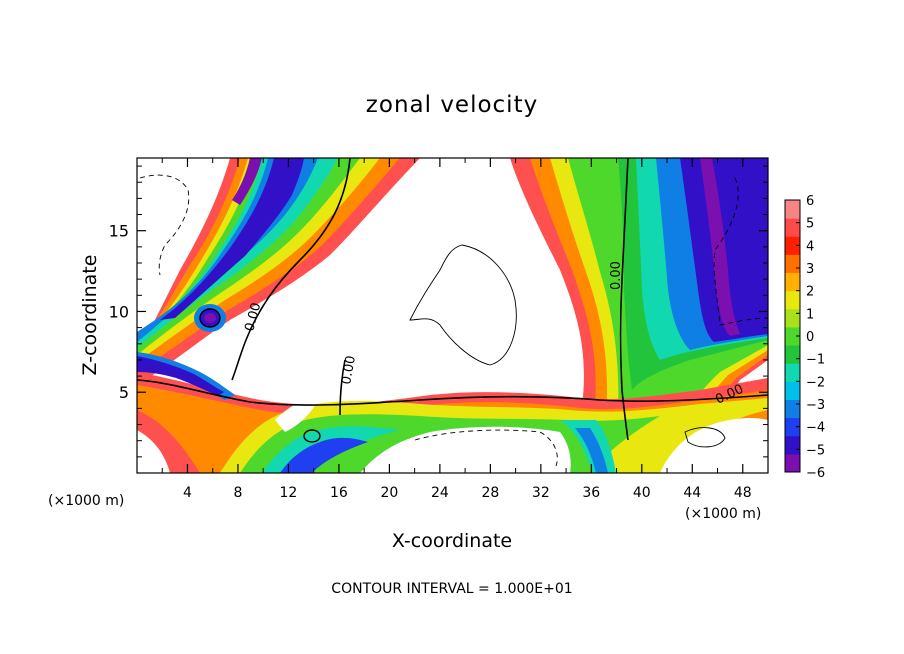 The width and height of the screenshot is (904, 654). I want to click on colorbar-tick-label: −2, so click(815, 382).